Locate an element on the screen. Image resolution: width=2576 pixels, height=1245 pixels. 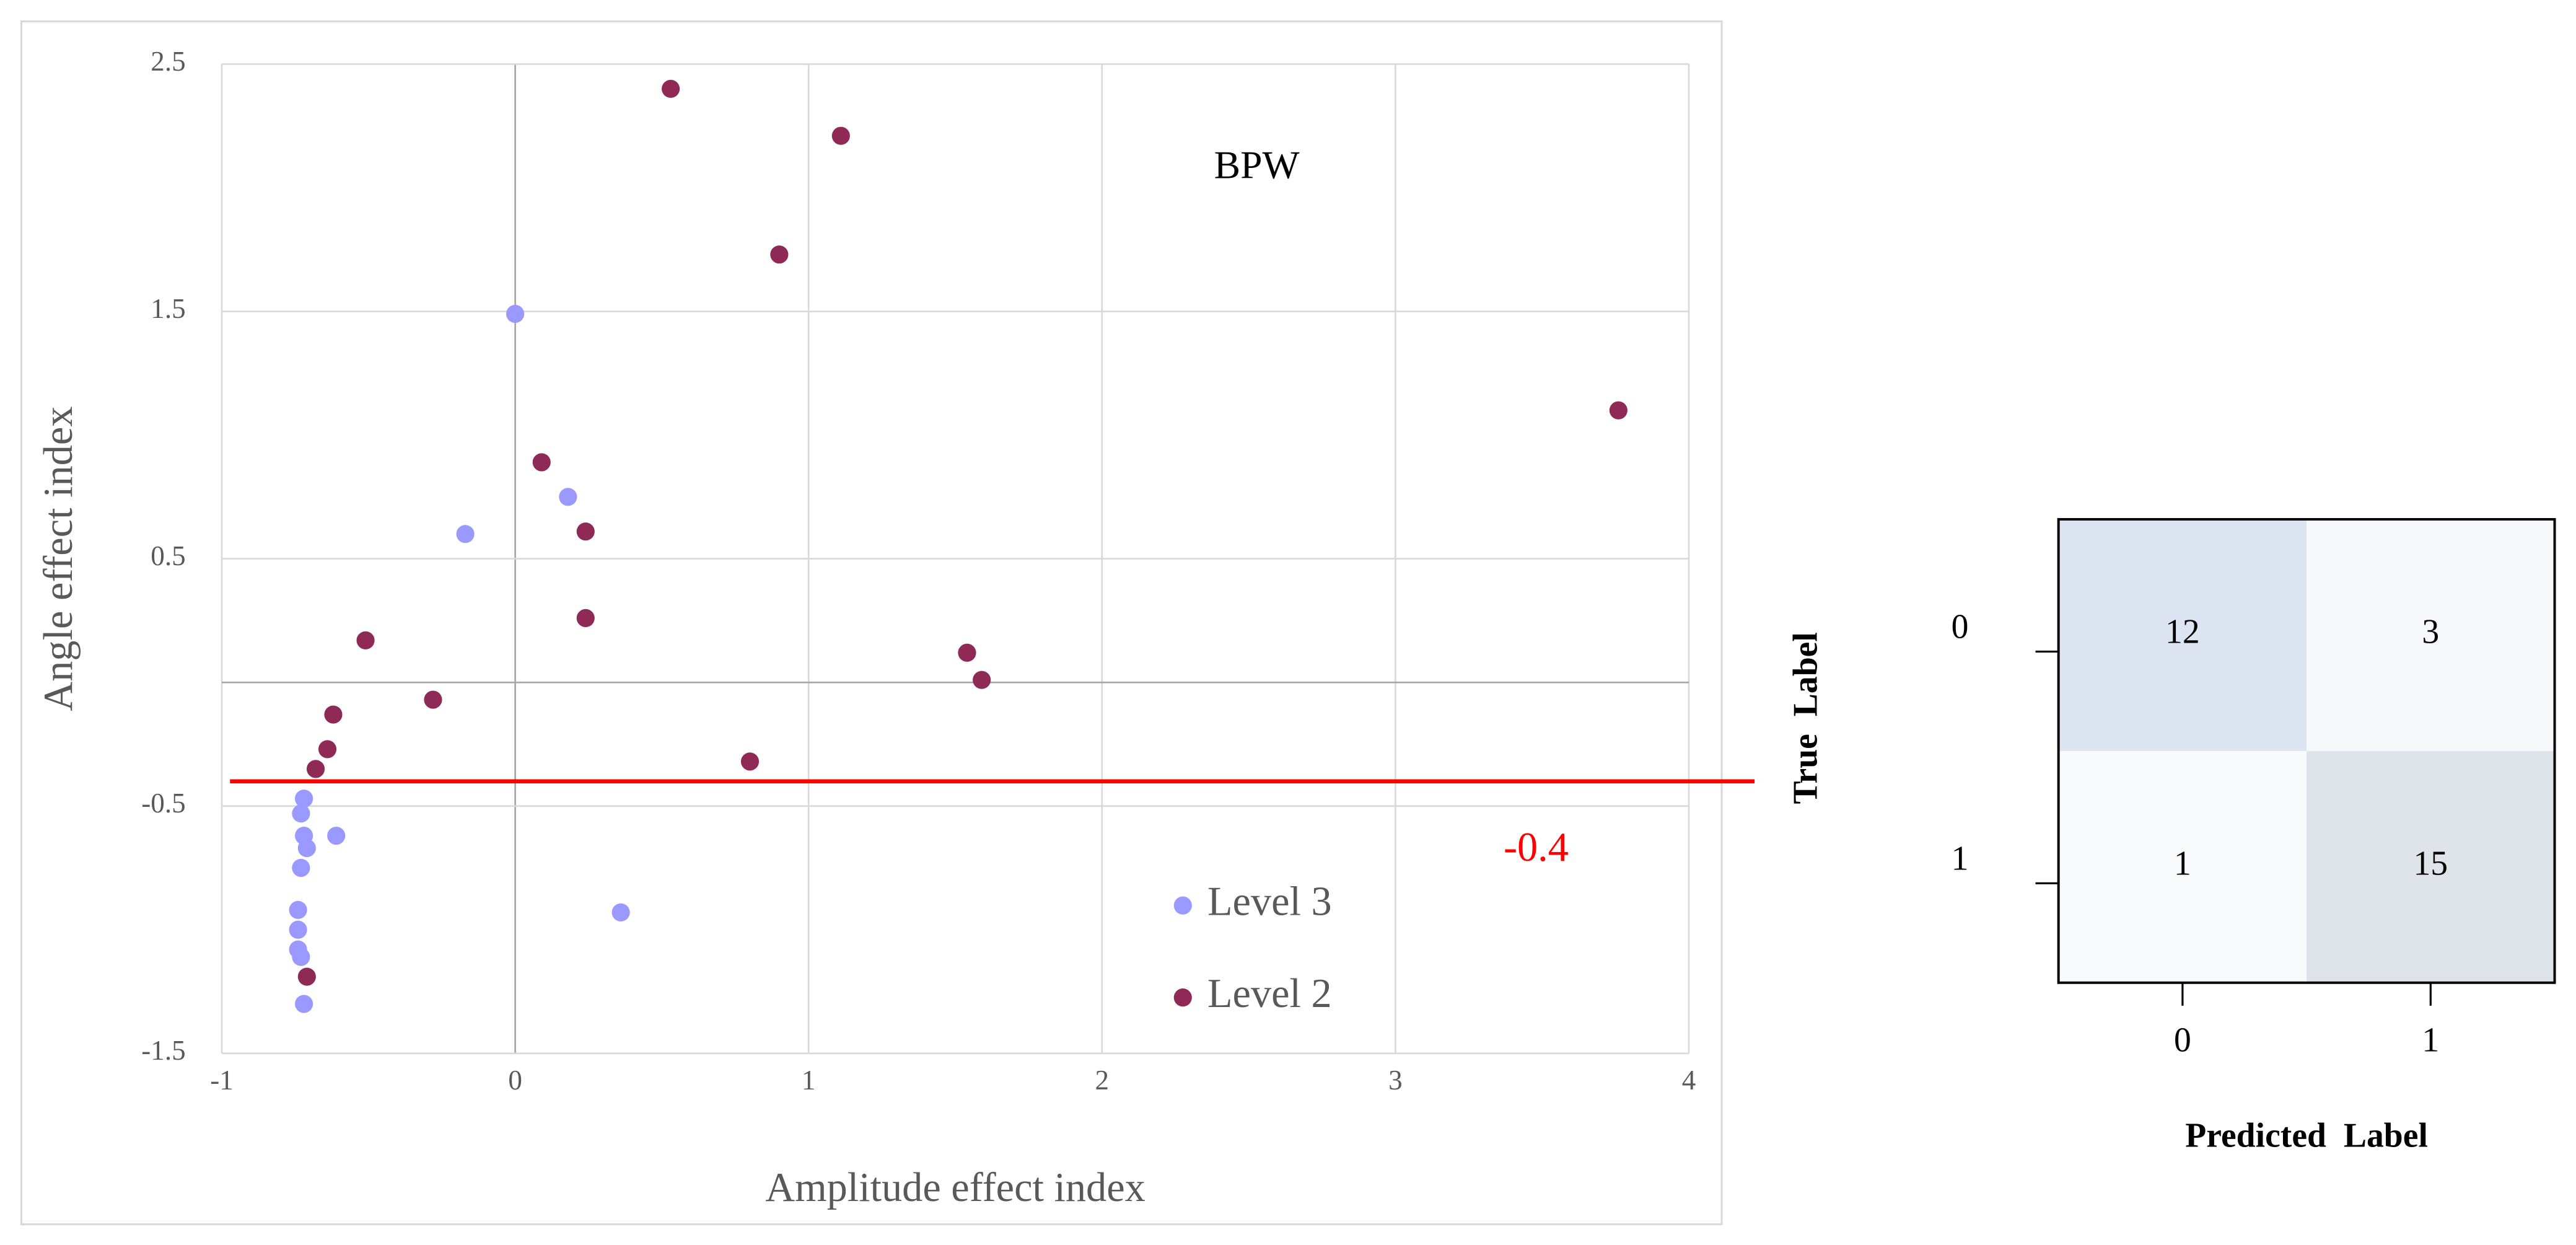
y-tick-label: 0.5 is located at coordinates (168, 555).